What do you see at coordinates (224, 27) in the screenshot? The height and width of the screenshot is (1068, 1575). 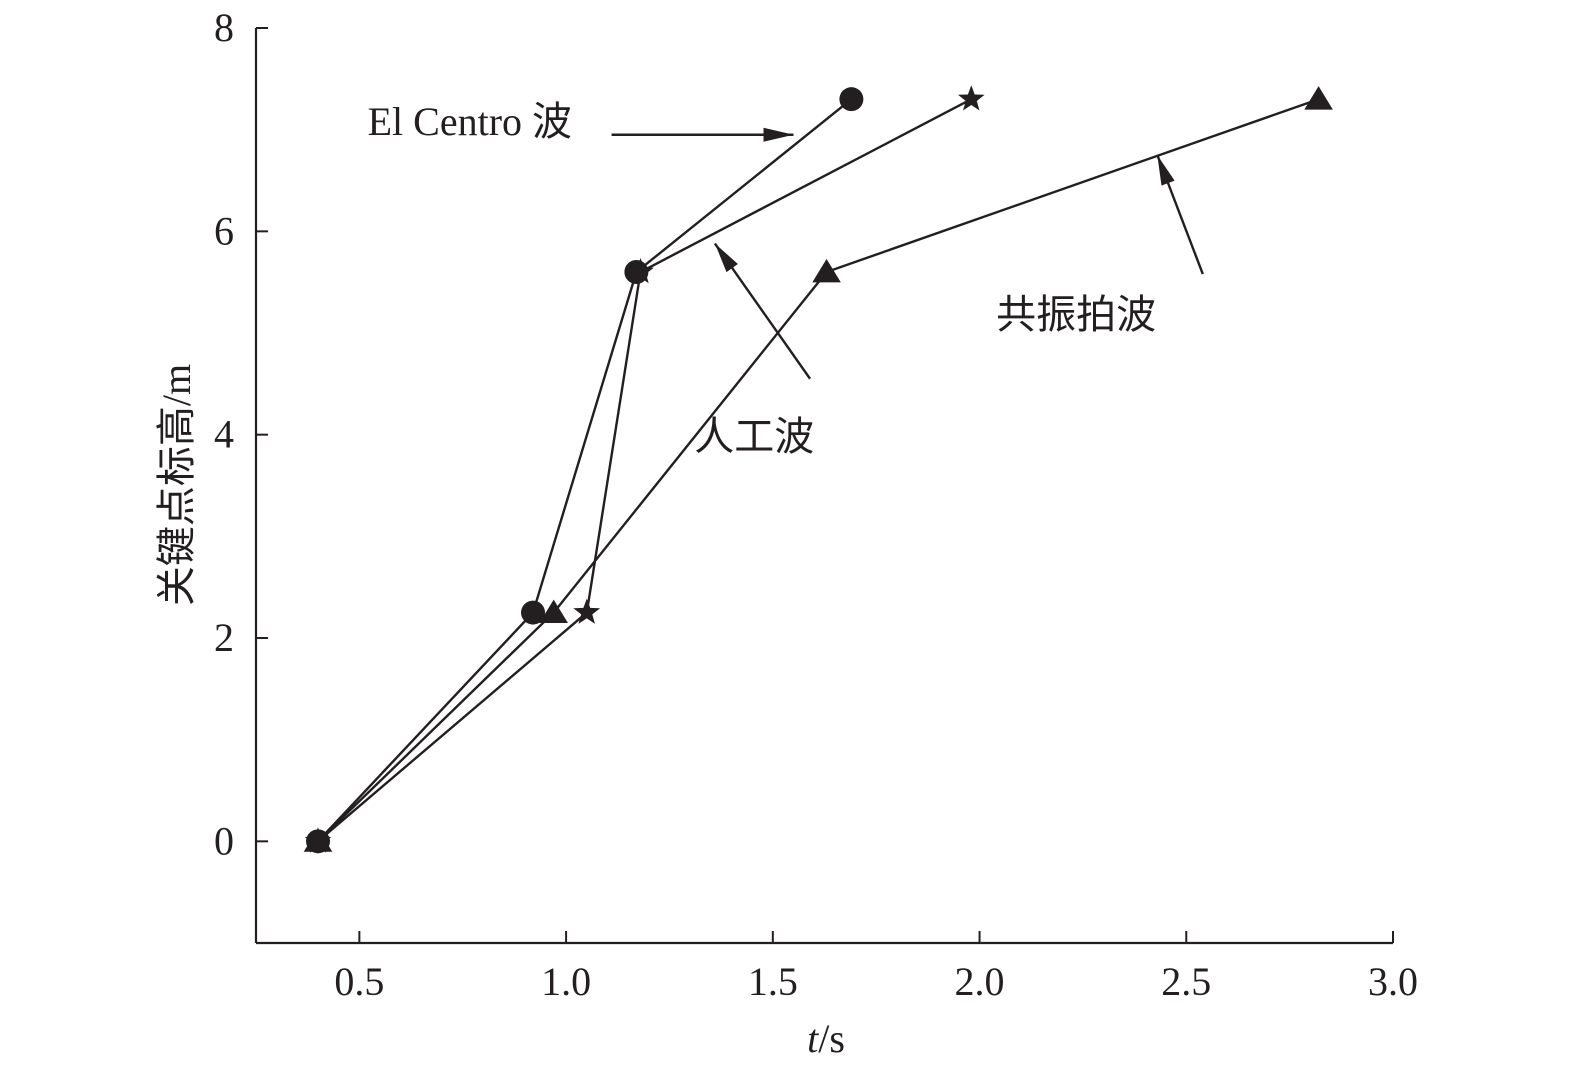 I see `y-tick-label: 8` at bounding box center [224, 27].